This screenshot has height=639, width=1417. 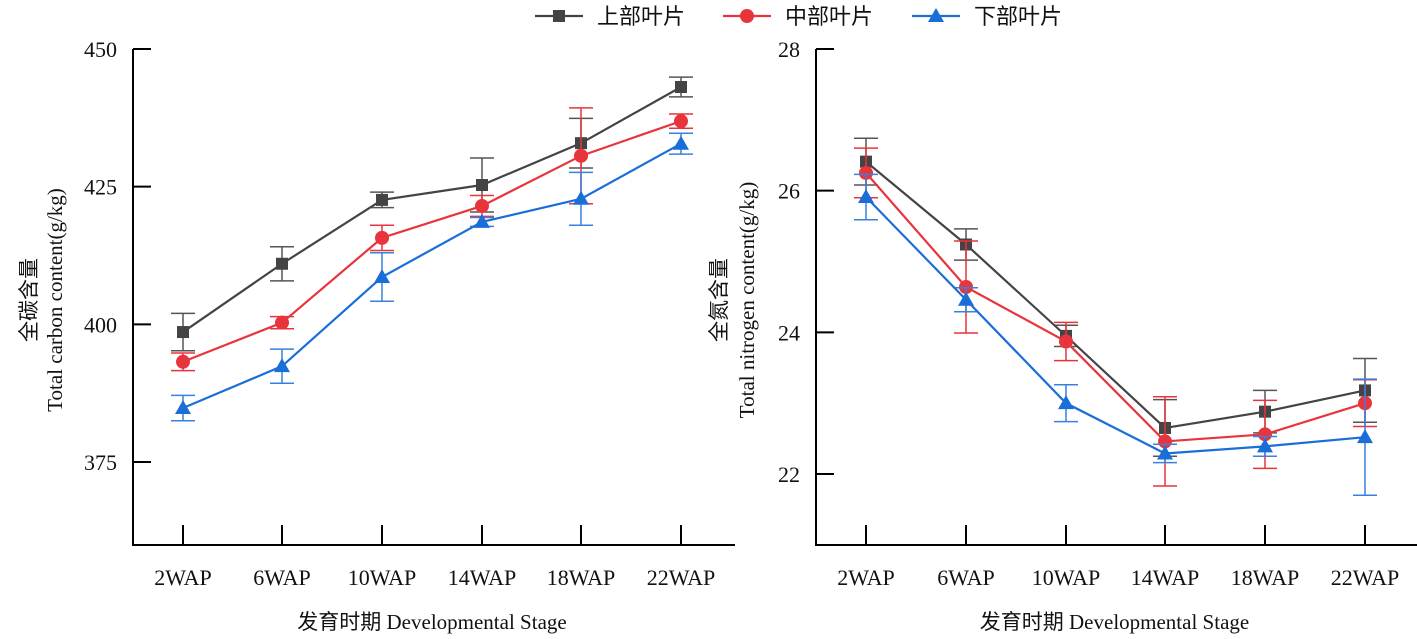 I want to click on legend-label: 中部叶片, so click(x=829, y=16).